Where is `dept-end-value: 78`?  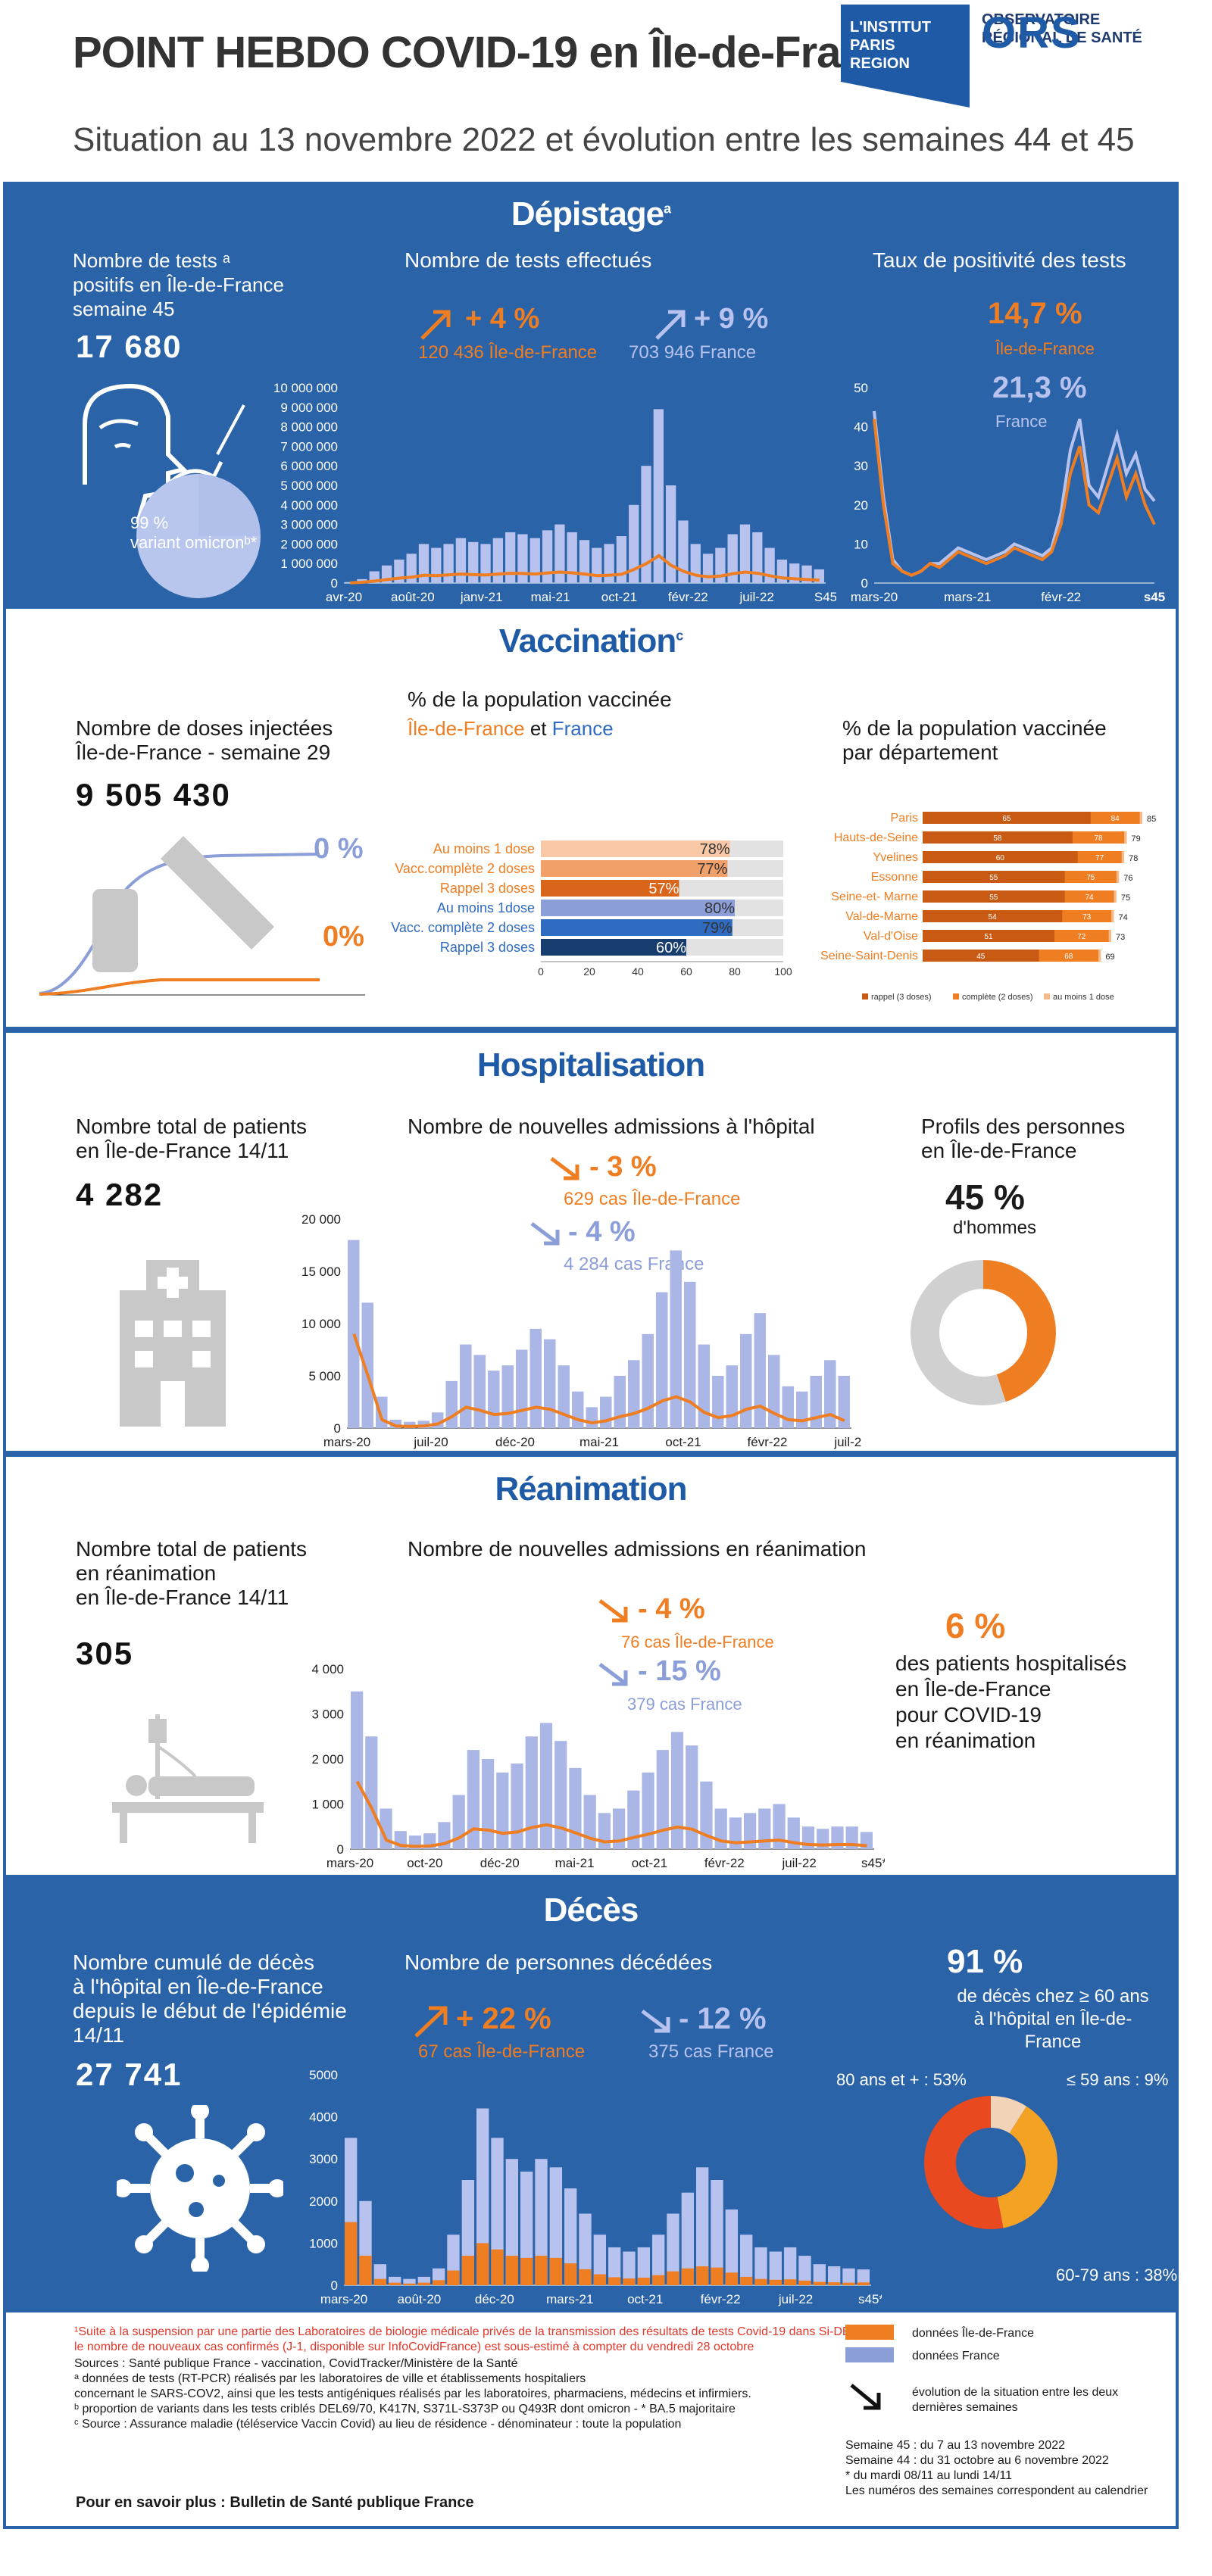
dept-end-value: 78 is located at coordinates (1133, 858).